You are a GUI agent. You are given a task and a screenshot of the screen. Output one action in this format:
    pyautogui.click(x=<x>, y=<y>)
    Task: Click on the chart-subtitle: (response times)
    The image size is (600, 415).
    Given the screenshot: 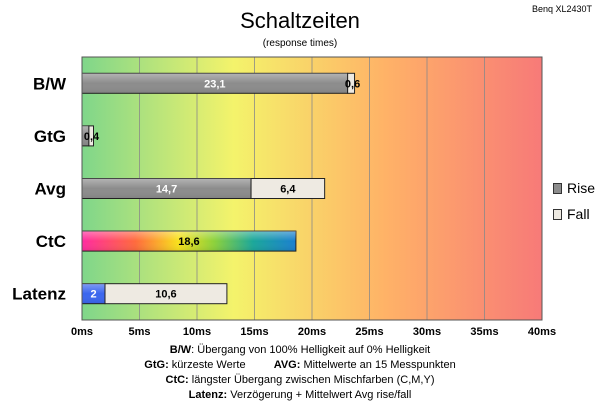 What is the action you would take?
    pyautogui.click(x=300, y=43)
    